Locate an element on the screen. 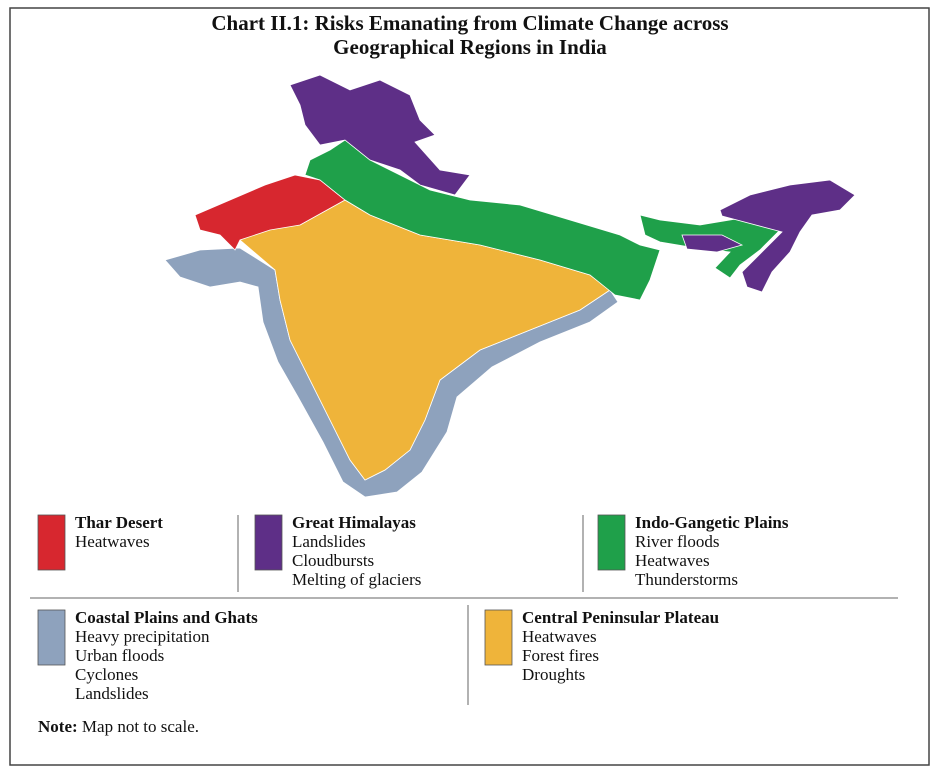 Image resolution: width=940 pixels, height=778 pixels. legend-risk: Urban floods is located at coordinates (119, 655).